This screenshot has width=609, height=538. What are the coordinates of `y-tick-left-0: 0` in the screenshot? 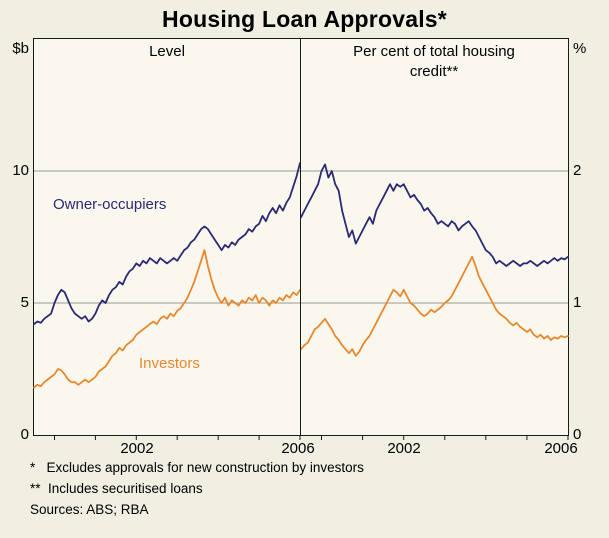 It's located at (24, 434).